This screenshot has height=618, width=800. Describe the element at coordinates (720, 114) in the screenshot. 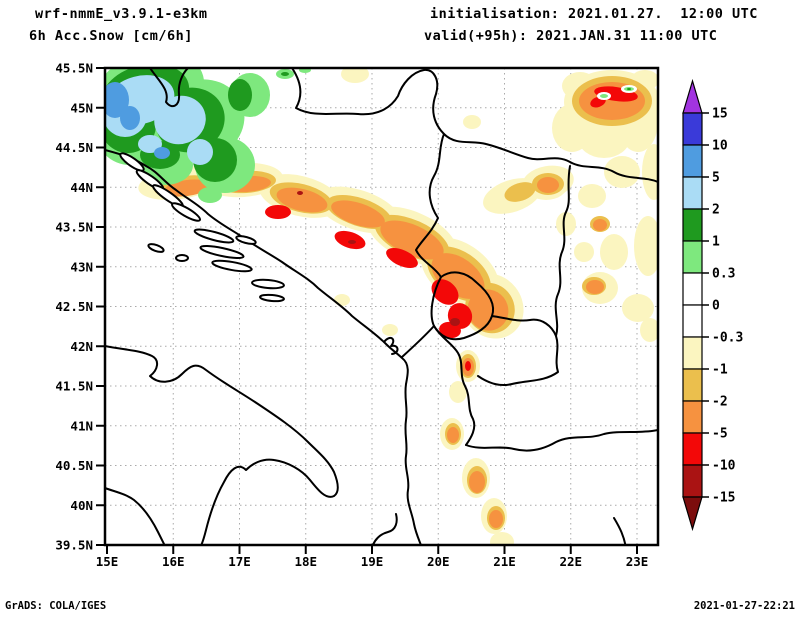

I see `colorbar-label: 15` at that location.